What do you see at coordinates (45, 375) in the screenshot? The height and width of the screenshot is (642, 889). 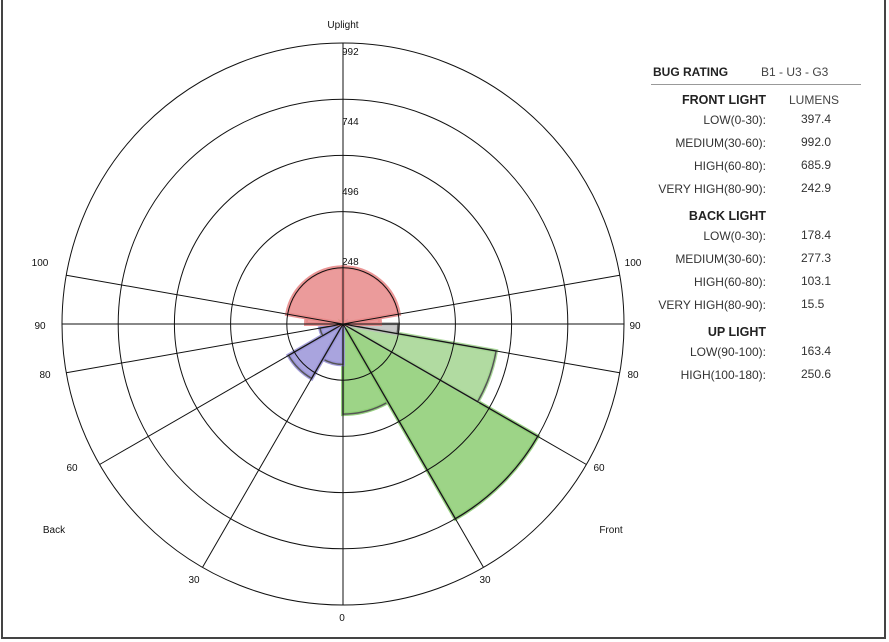 I see `angle-label-back-80: 80` at bounding box center [45, 375].